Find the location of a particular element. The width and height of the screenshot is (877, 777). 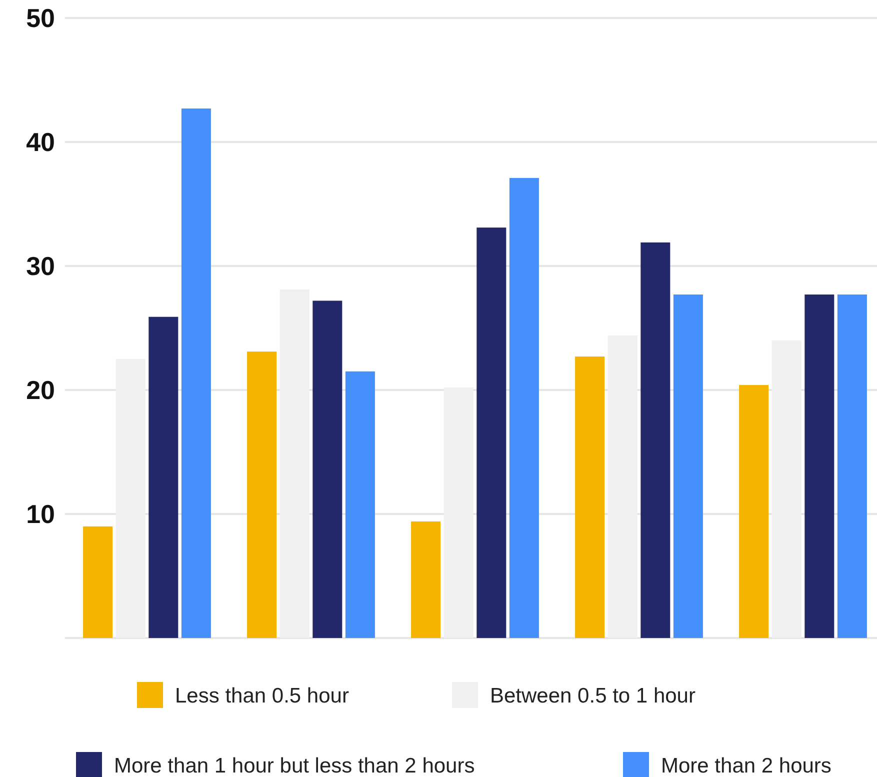

y-tick-label: 40 is located at coordinates (40, 142).